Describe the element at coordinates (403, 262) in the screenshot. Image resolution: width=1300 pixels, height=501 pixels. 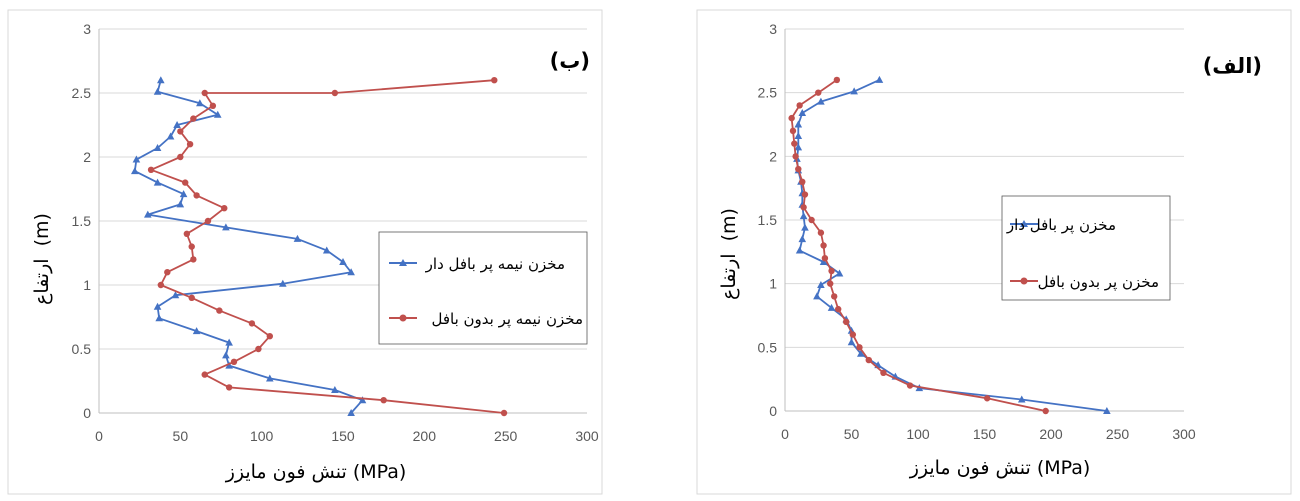
I see `legend-marker-triangle` at that location.